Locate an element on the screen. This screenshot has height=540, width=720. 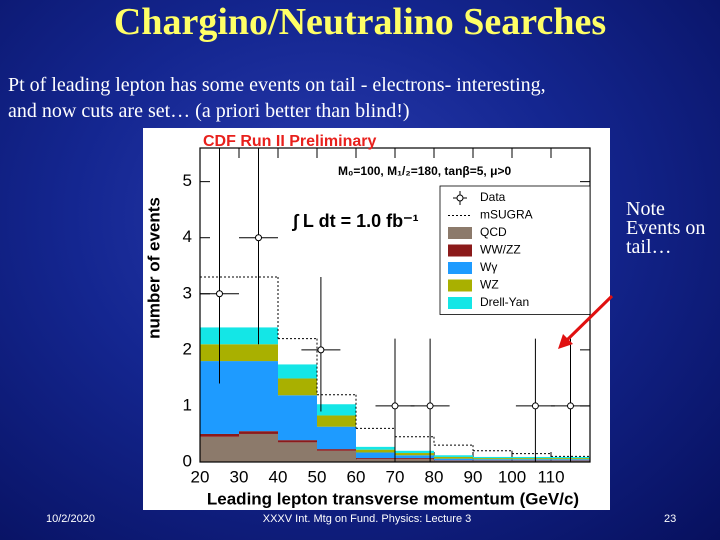
y-tick-label: 0 is located at coordinates (187, 460).